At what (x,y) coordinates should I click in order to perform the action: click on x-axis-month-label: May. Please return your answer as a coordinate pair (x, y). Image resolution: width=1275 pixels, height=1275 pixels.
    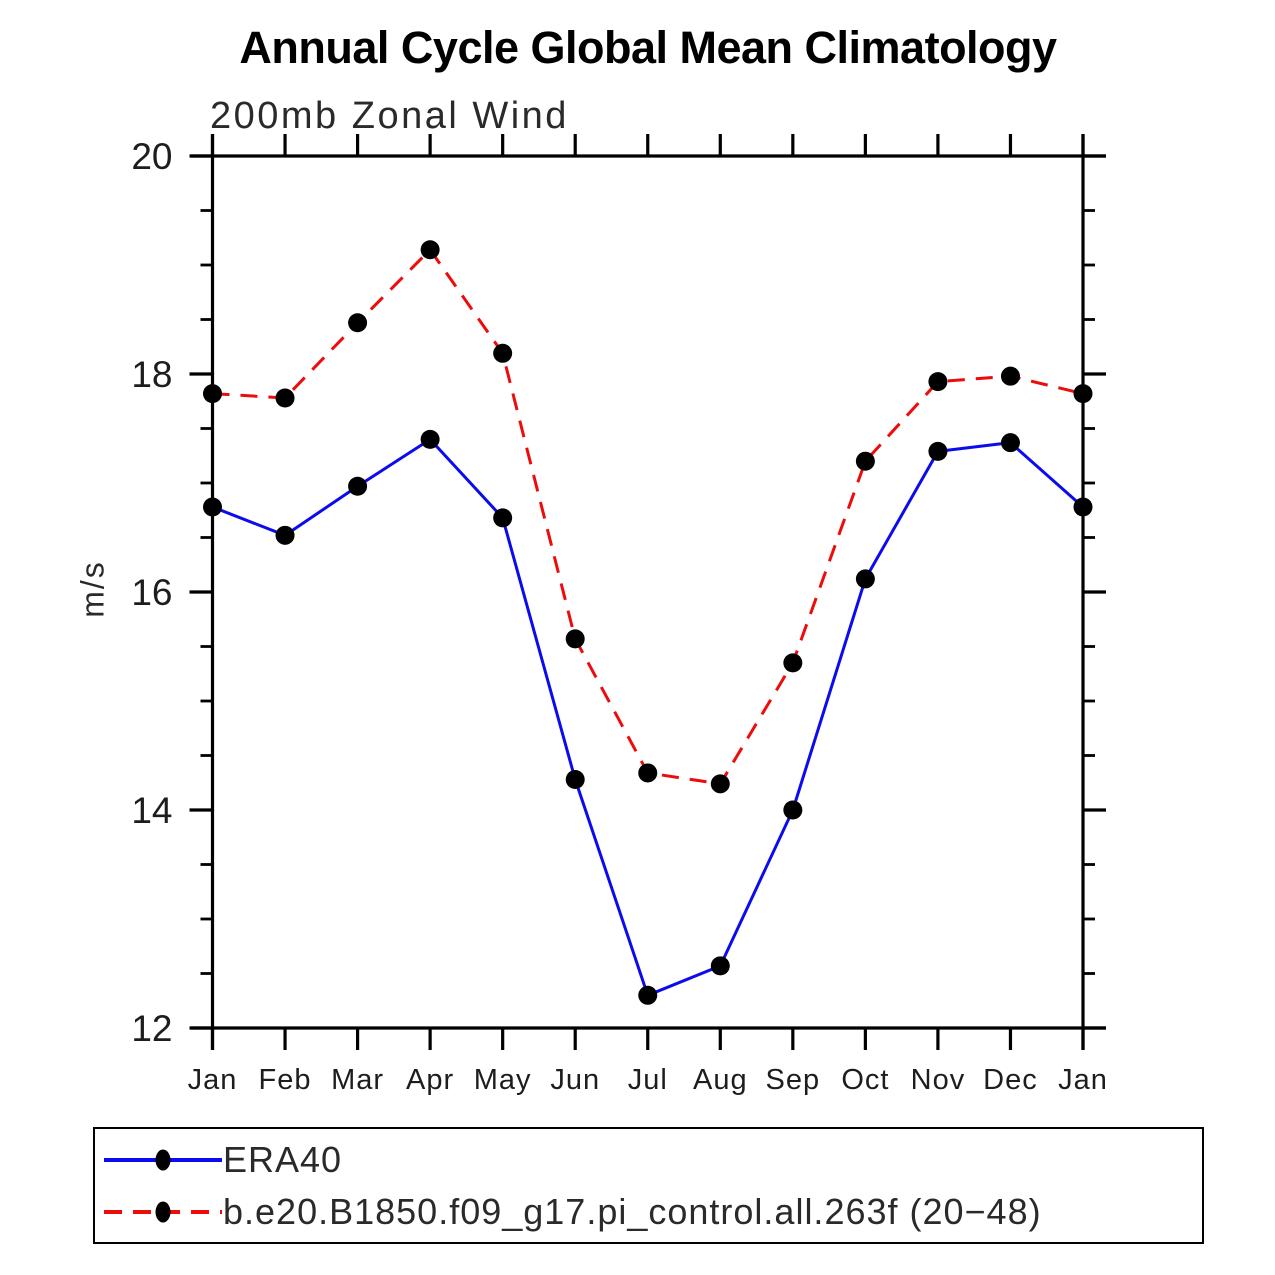
    Looking at the image, I should click on (503, 1080).